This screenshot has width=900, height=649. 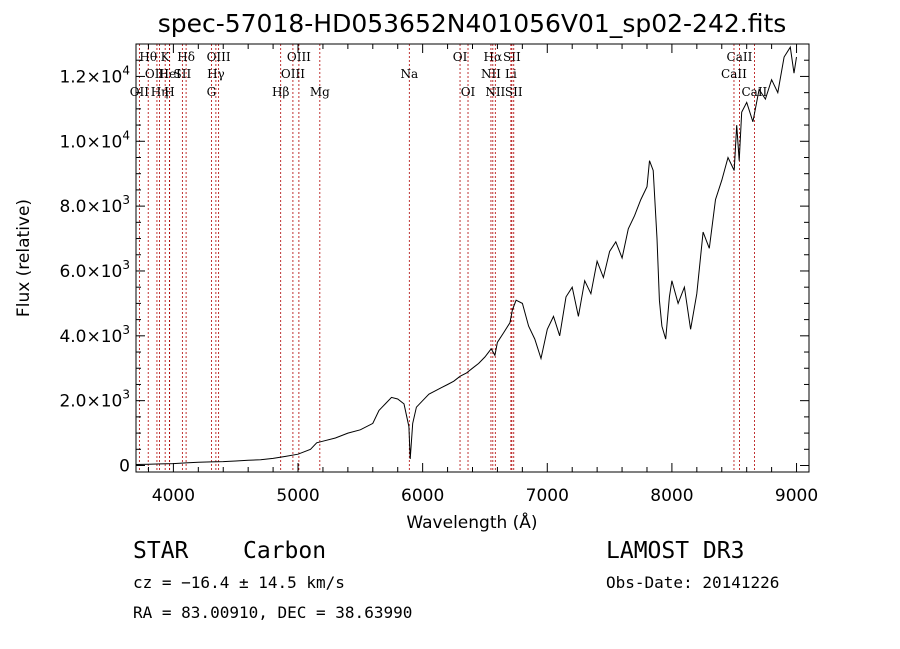 What do you see at coordinates (471, 522) in the screenshot?
I see `x-axis-label: Wavelength (Å)` at bounding box center [471, 522].